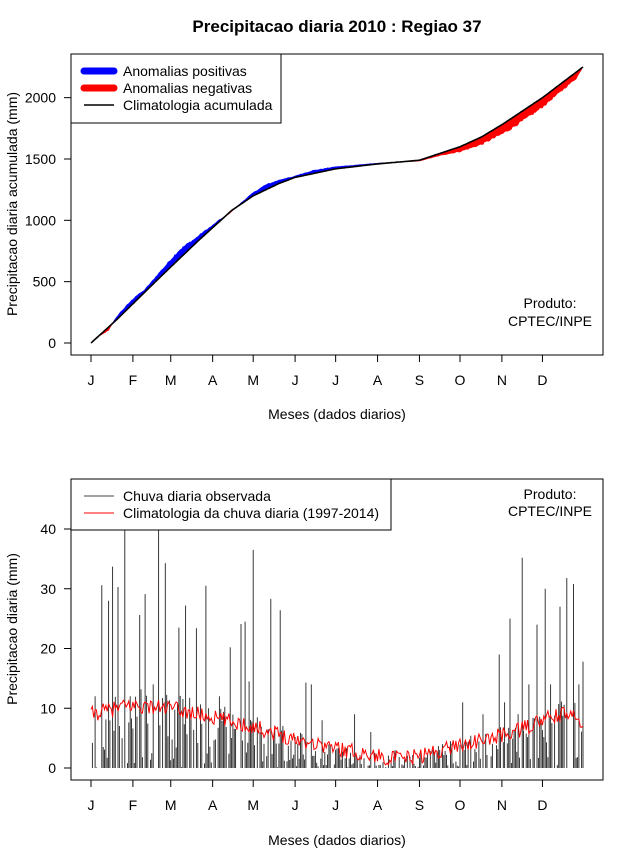 The height and width of the screenshot is (850, 640). What do you see at coordinates (45, 282) in the screenshot?
I see `top-y-tick-label: 500` at bounding box center [45, 282].